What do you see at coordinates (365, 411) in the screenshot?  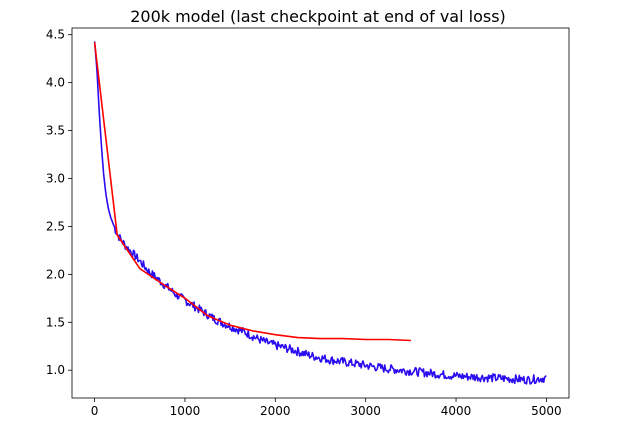 I see `x-tick-label: 3000` at bounding box center [365, 411].